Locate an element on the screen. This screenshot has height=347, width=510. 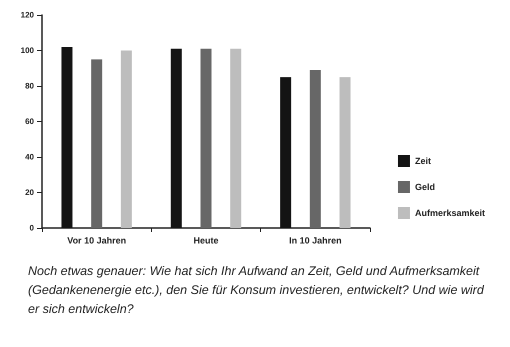
text: Noch etwas genauer: Wie hat sich Ihr Aufwand an Zeit, Geld und Aufmerksamkeit (Gedankenenergie etc.), den Sie für Konsum investieren, entwickelt? Und wie wird er sich entwickeln? is located at coordinates (257, 290).